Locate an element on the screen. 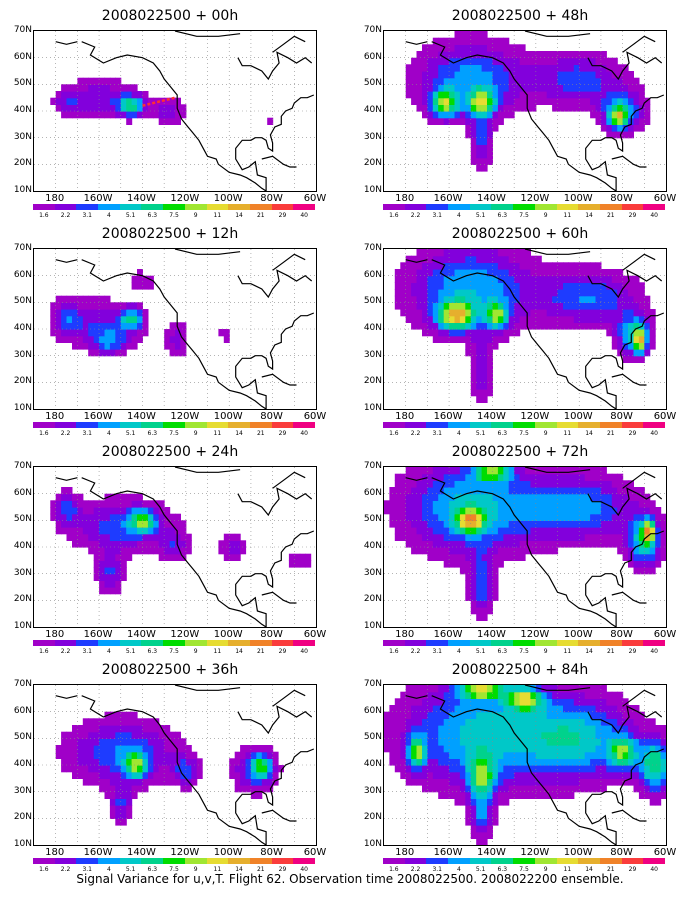 The image size is (700, 900). panel-title: 2008022500 + 12h is located at coordinates (170, 234).